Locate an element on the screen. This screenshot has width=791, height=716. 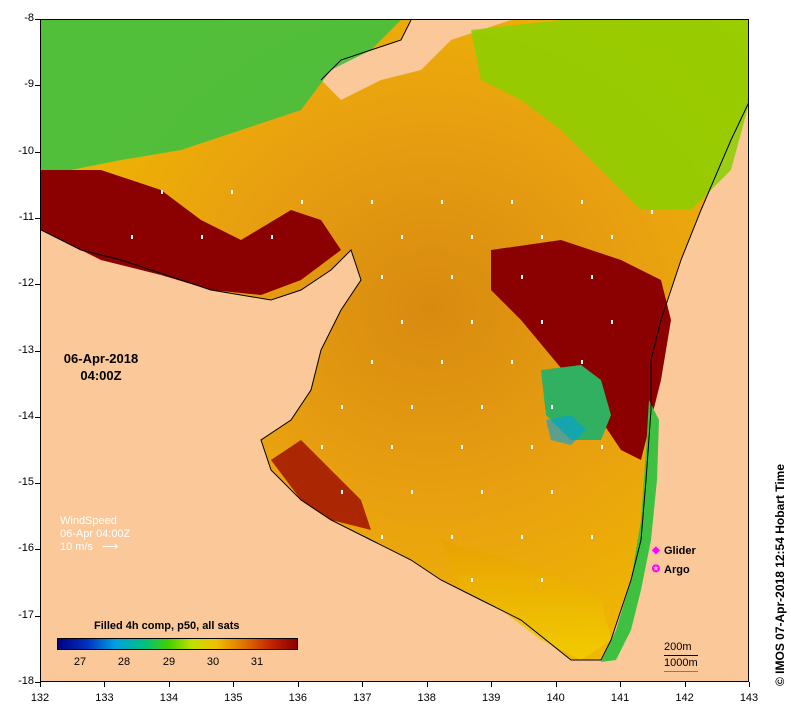
wind-scale-row: 10 m/s ⟶ is located at coordinates (95, 547).